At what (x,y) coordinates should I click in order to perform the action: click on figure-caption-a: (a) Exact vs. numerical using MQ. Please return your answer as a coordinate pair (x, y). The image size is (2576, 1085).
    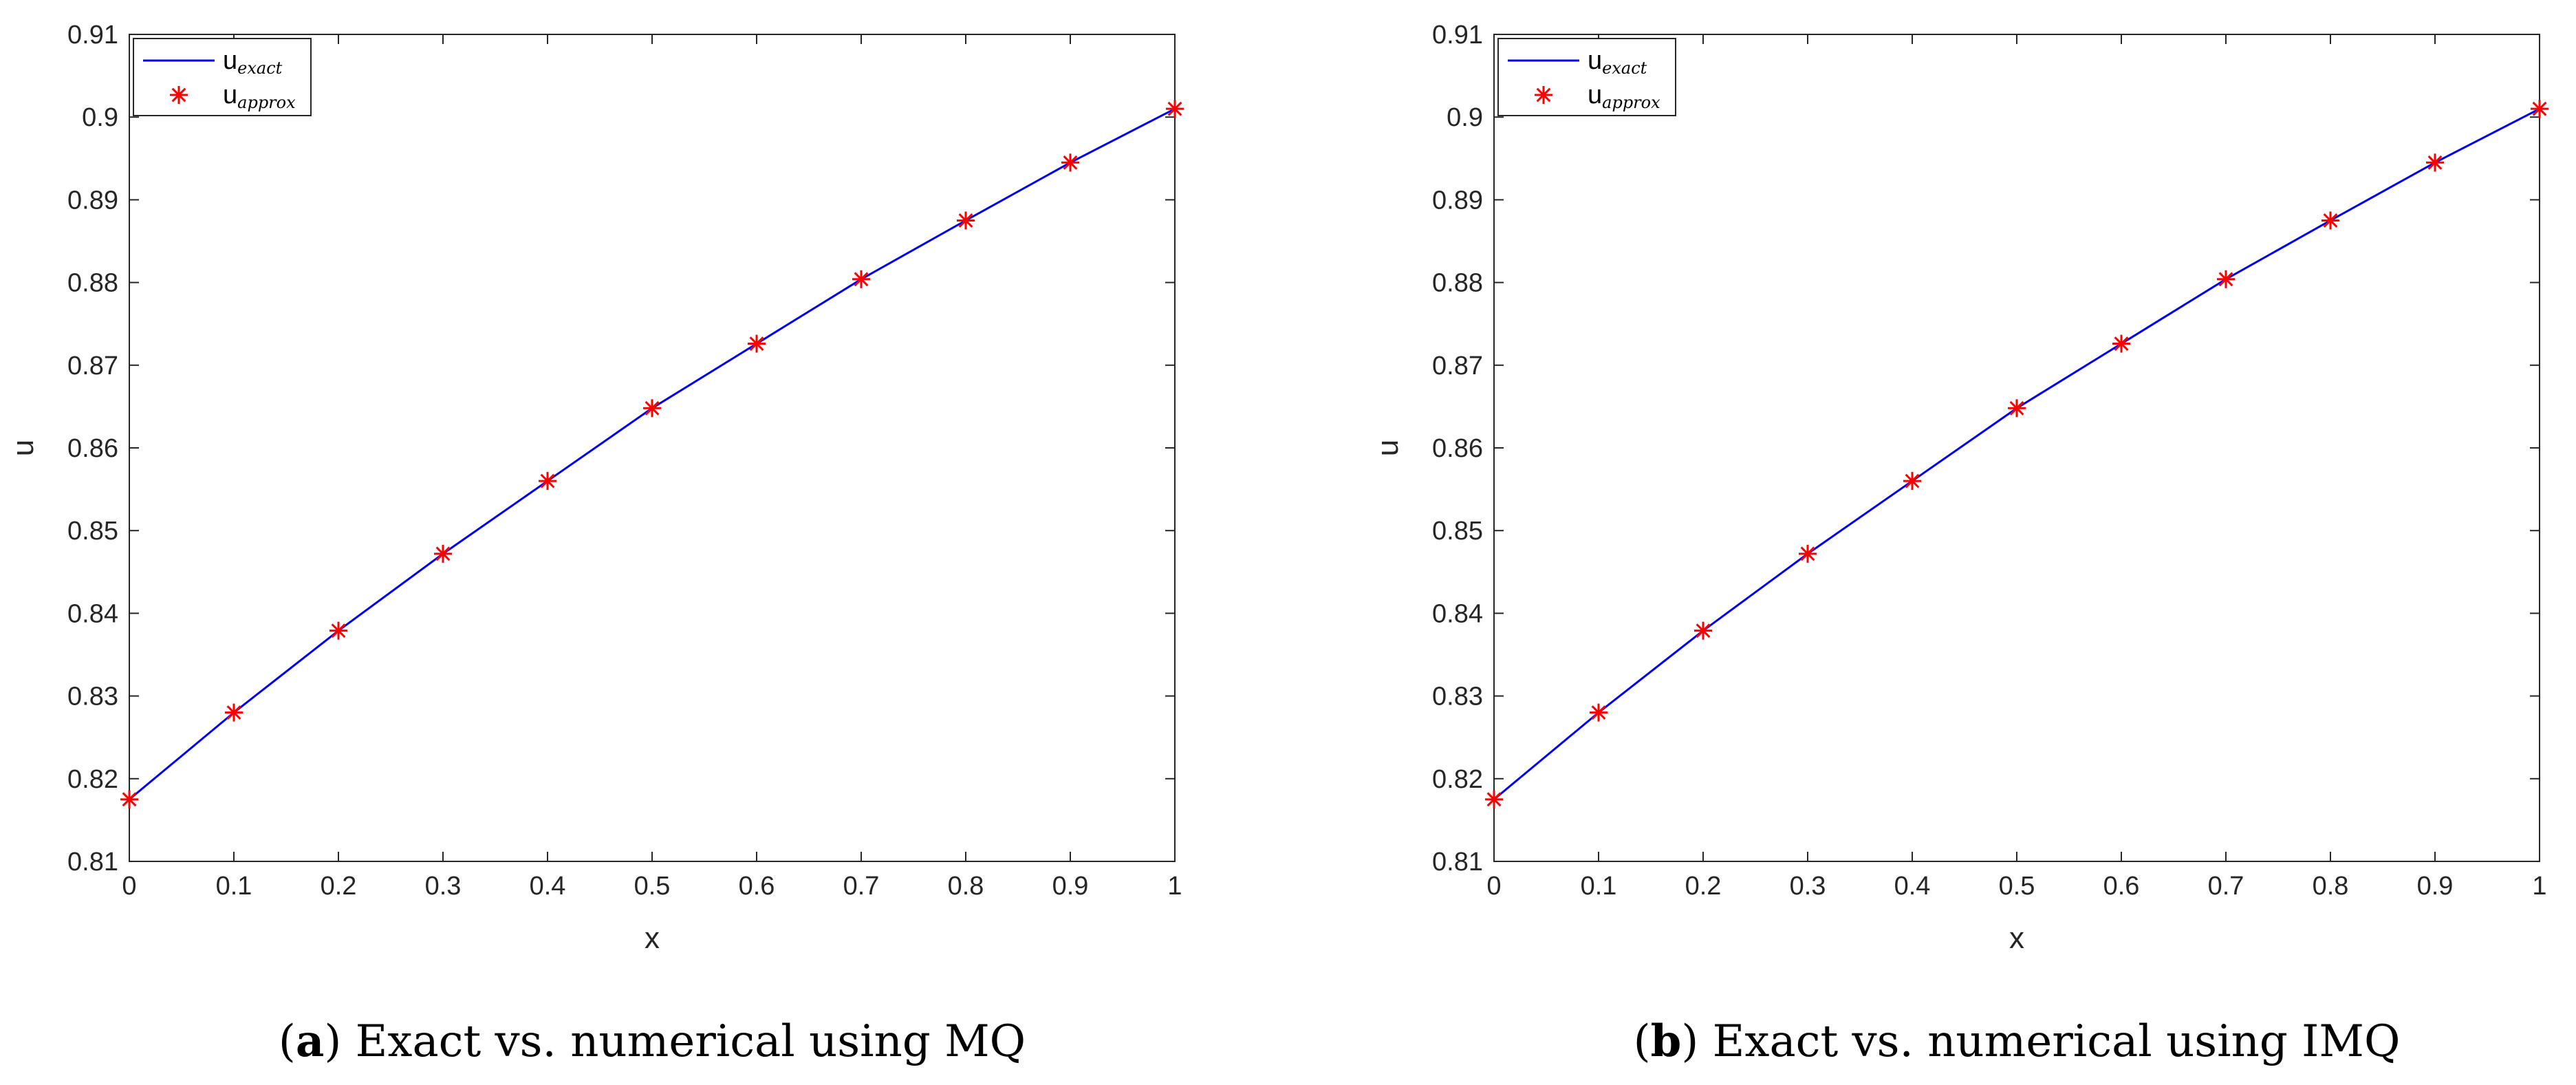
    Looking at the image, I should click on (652, 1041).